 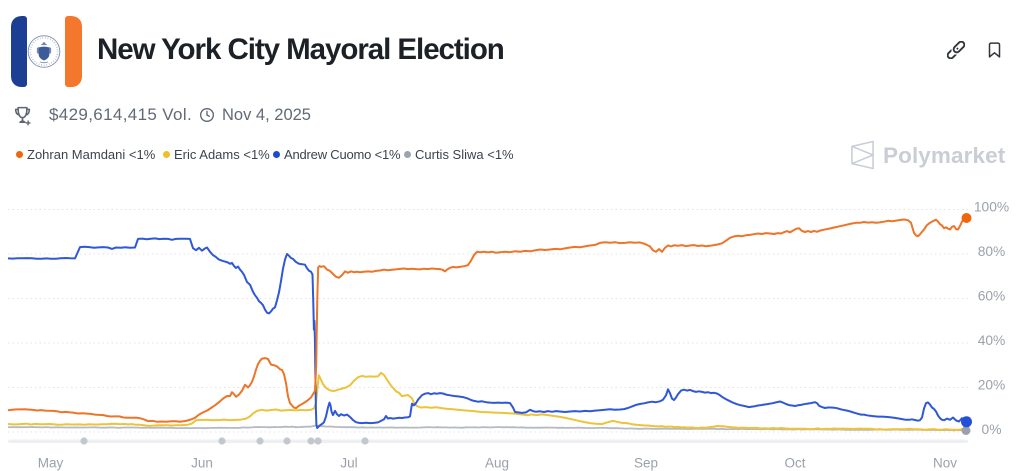 I want to click on svg-text: 0%, so click(x=992, y=429).